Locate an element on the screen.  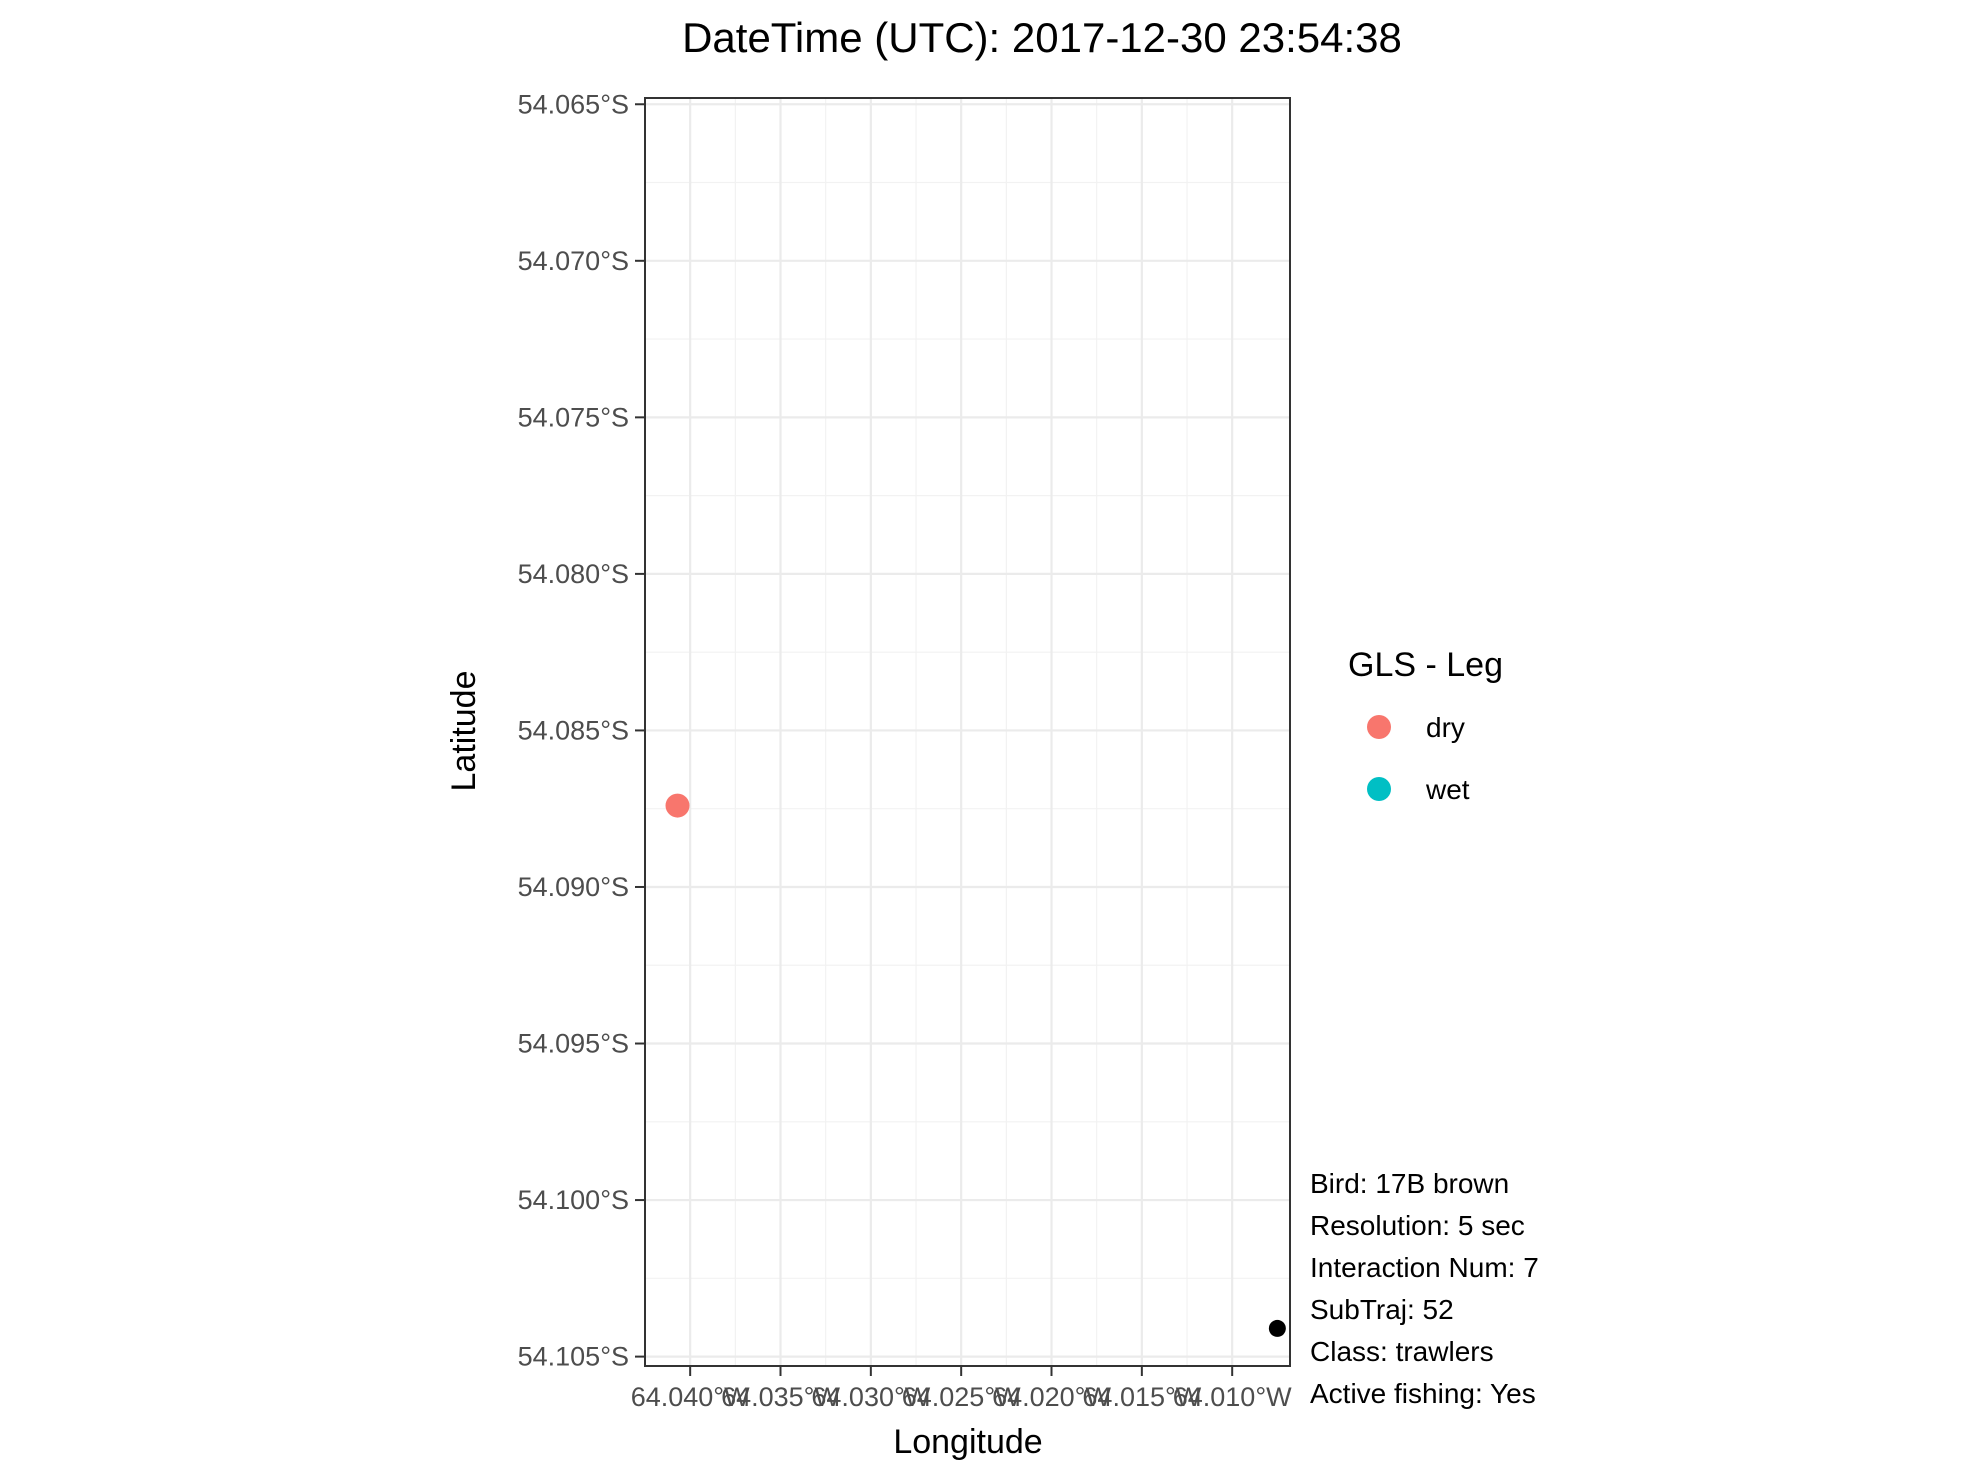
info-subtraj: SubTraj: 52 is located at coordinates (1382, 1309).